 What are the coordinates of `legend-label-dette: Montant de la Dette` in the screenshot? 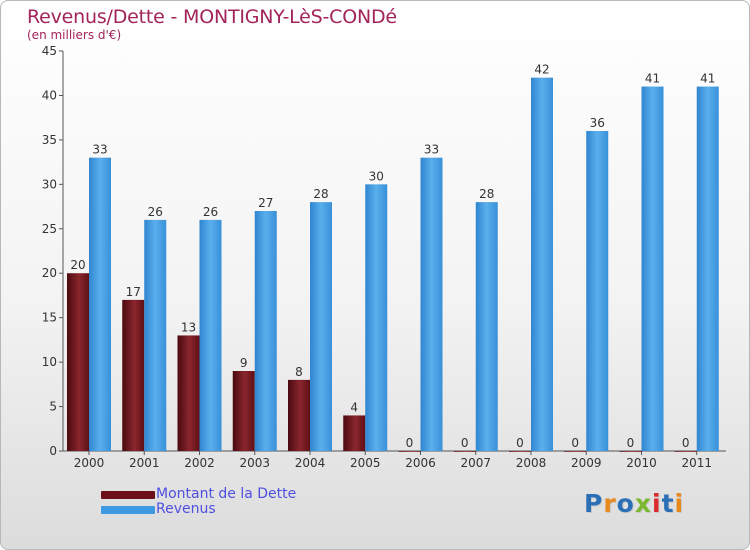 It's located at (226, 494).